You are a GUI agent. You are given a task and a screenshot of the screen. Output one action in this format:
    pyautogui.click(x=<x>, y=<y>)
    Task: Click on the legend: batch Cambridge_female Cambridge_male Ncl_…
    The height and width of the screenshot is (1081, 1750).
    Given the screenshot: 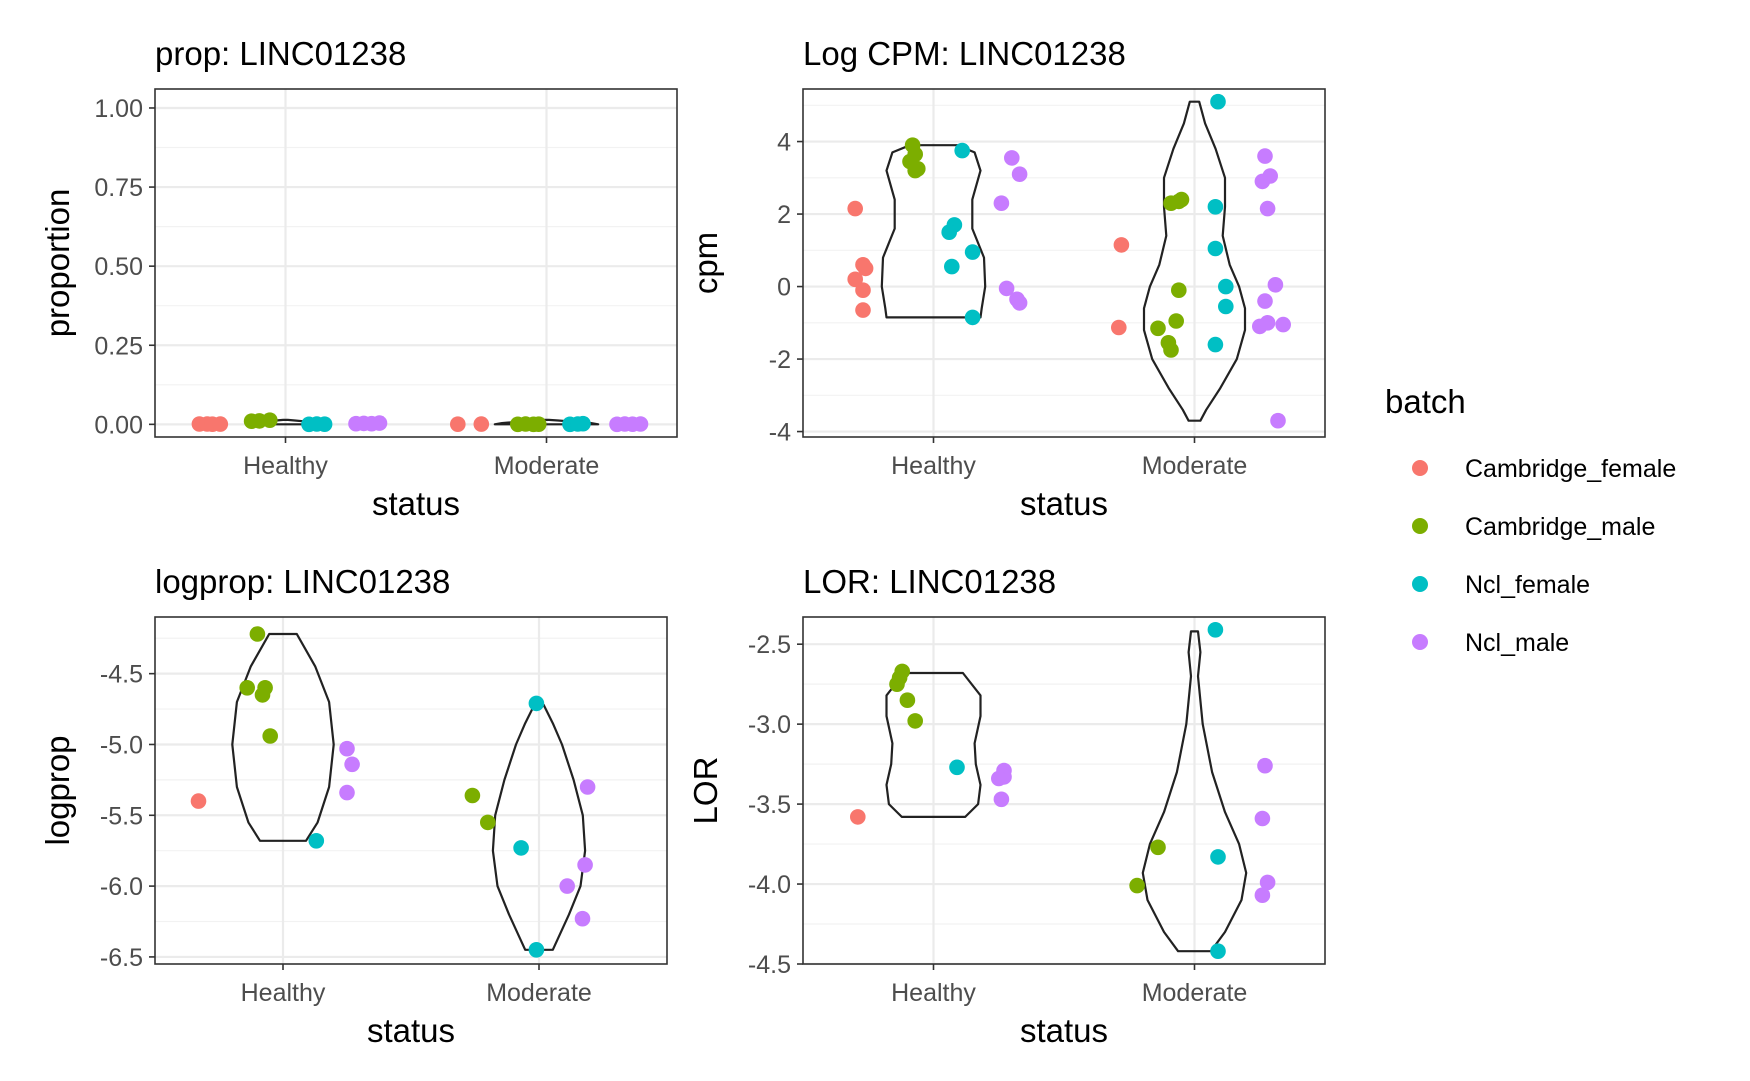 What is the action you would take?
    pyautogui.click(x=1530, y=520)
    